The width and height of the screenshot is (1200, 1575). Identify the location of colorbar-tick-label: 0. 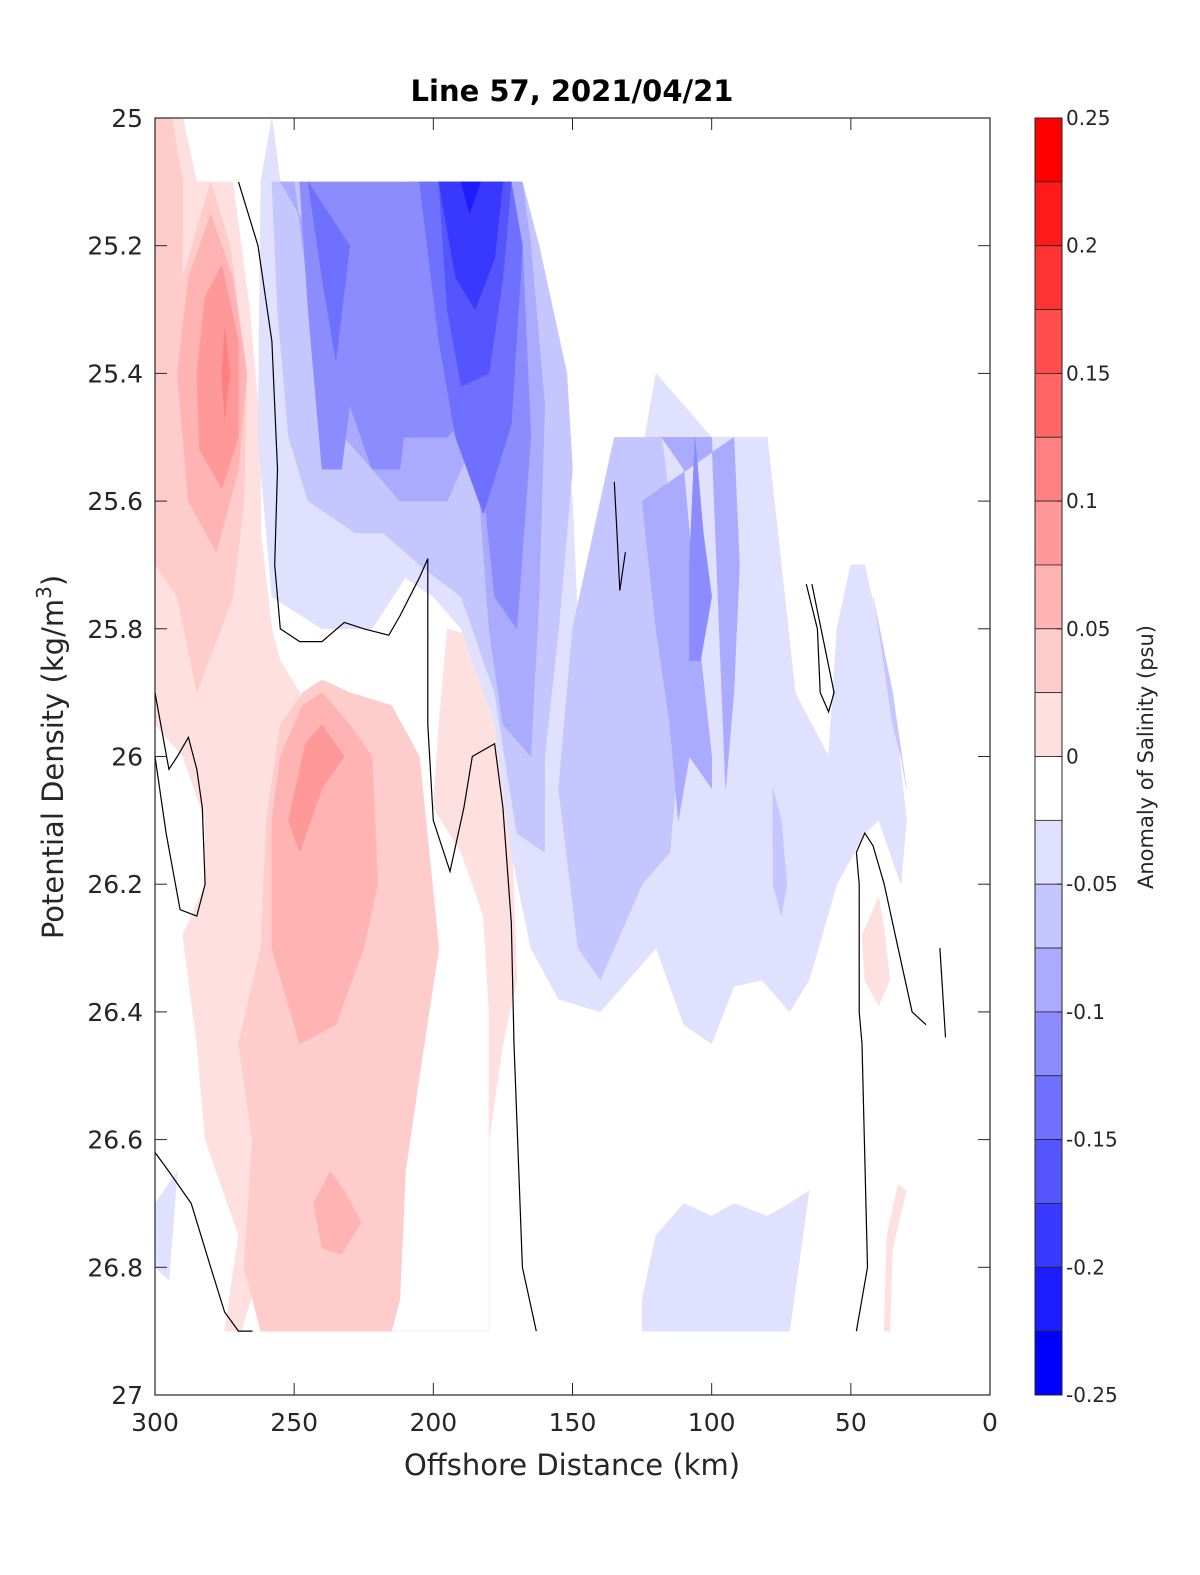
(1072, 757).